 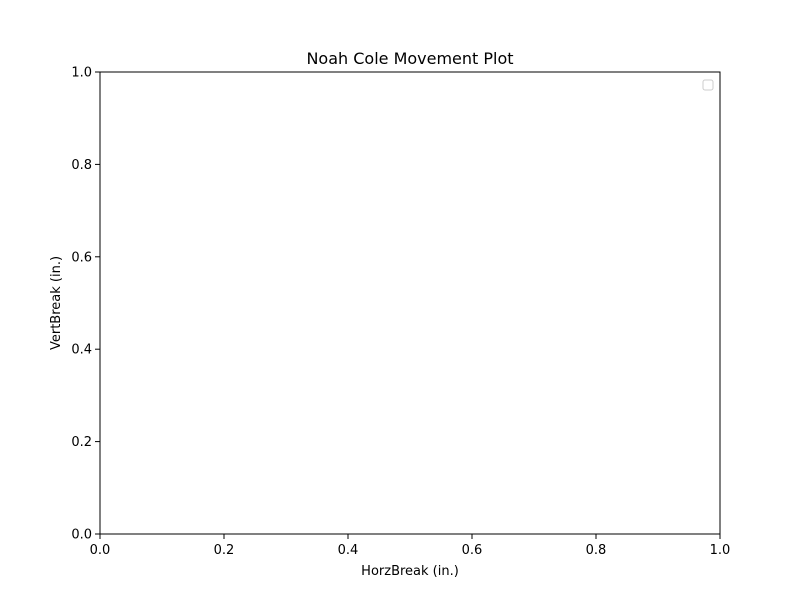 I want to click on x-tick-label: 0.4, so click(x=348, y=550).